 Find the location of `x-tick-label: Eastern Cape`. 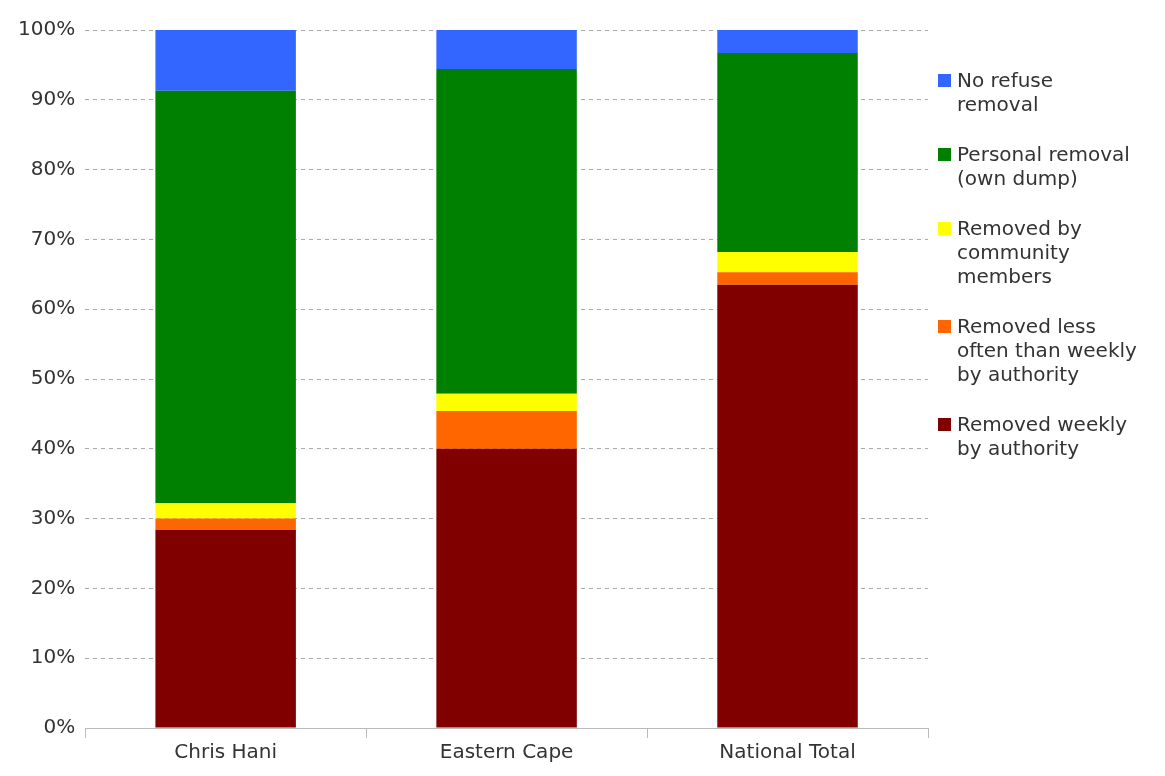

x-tick-label: Eastern Cape is located at coordinates (506, 751).